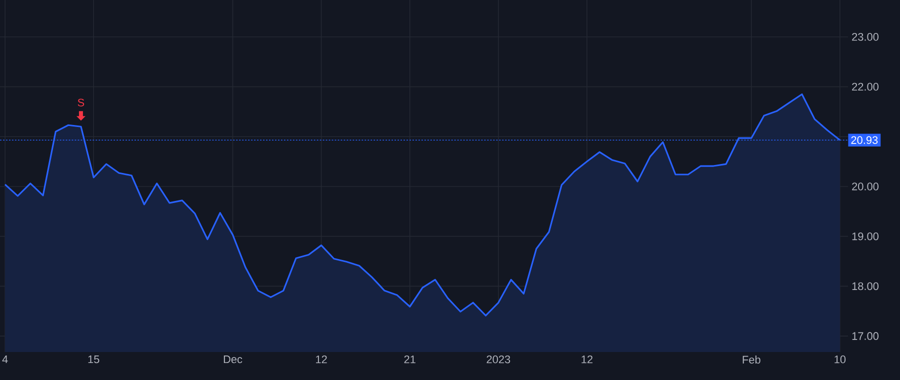 The image size is (900, 380). I want to click on ref-line-label: 20.93, so click(864, 140).